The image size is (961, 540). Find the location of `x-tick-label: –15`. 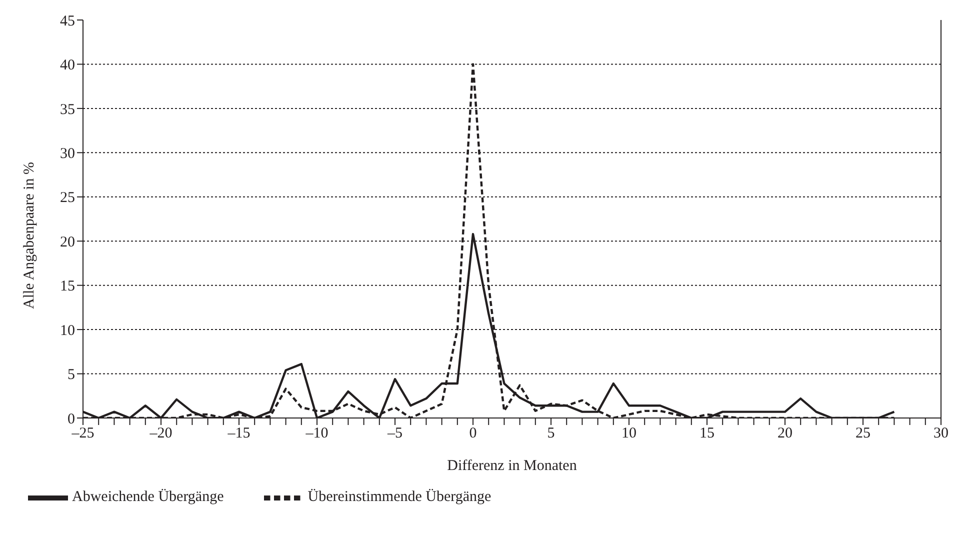

x-tick-label: –15 is located at coordinates (238, 434).